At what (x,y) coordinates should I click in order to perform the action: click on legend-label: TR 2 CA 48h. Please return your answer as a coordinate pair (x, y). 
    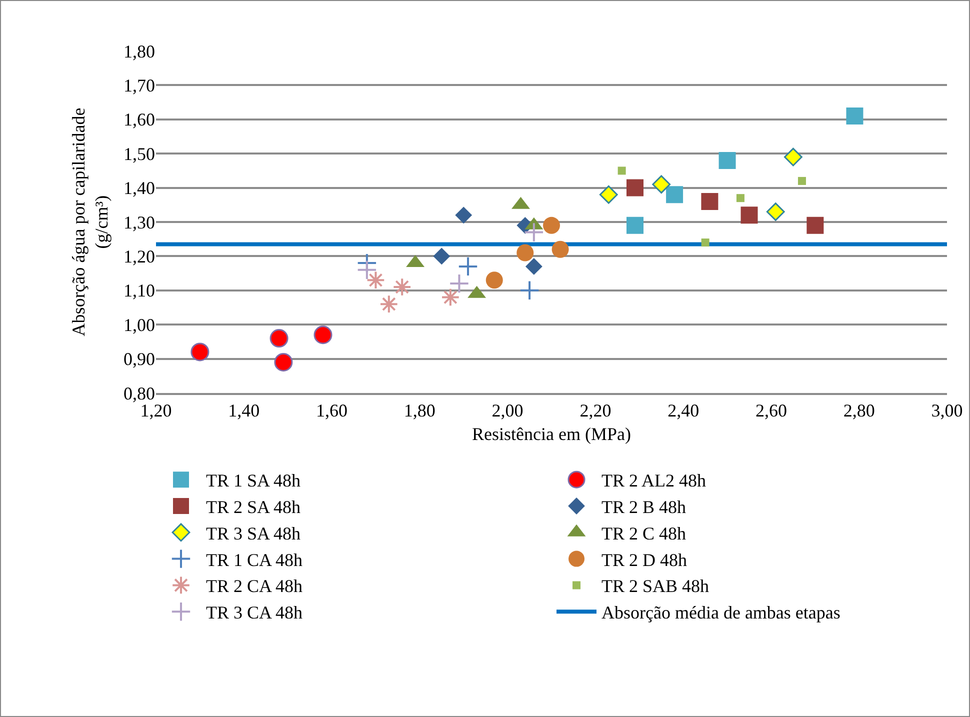
    Looking at the image, I should click on (254, 586).